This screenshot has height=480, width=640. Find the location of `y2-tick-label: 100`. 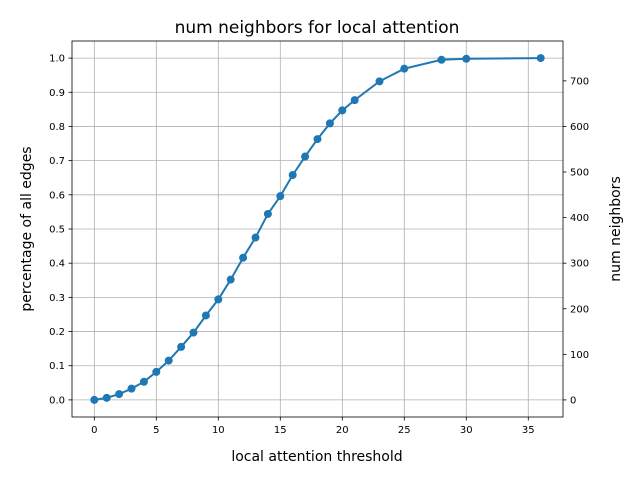

y2-tick-label: 100 is located at coordinates (579, 355).